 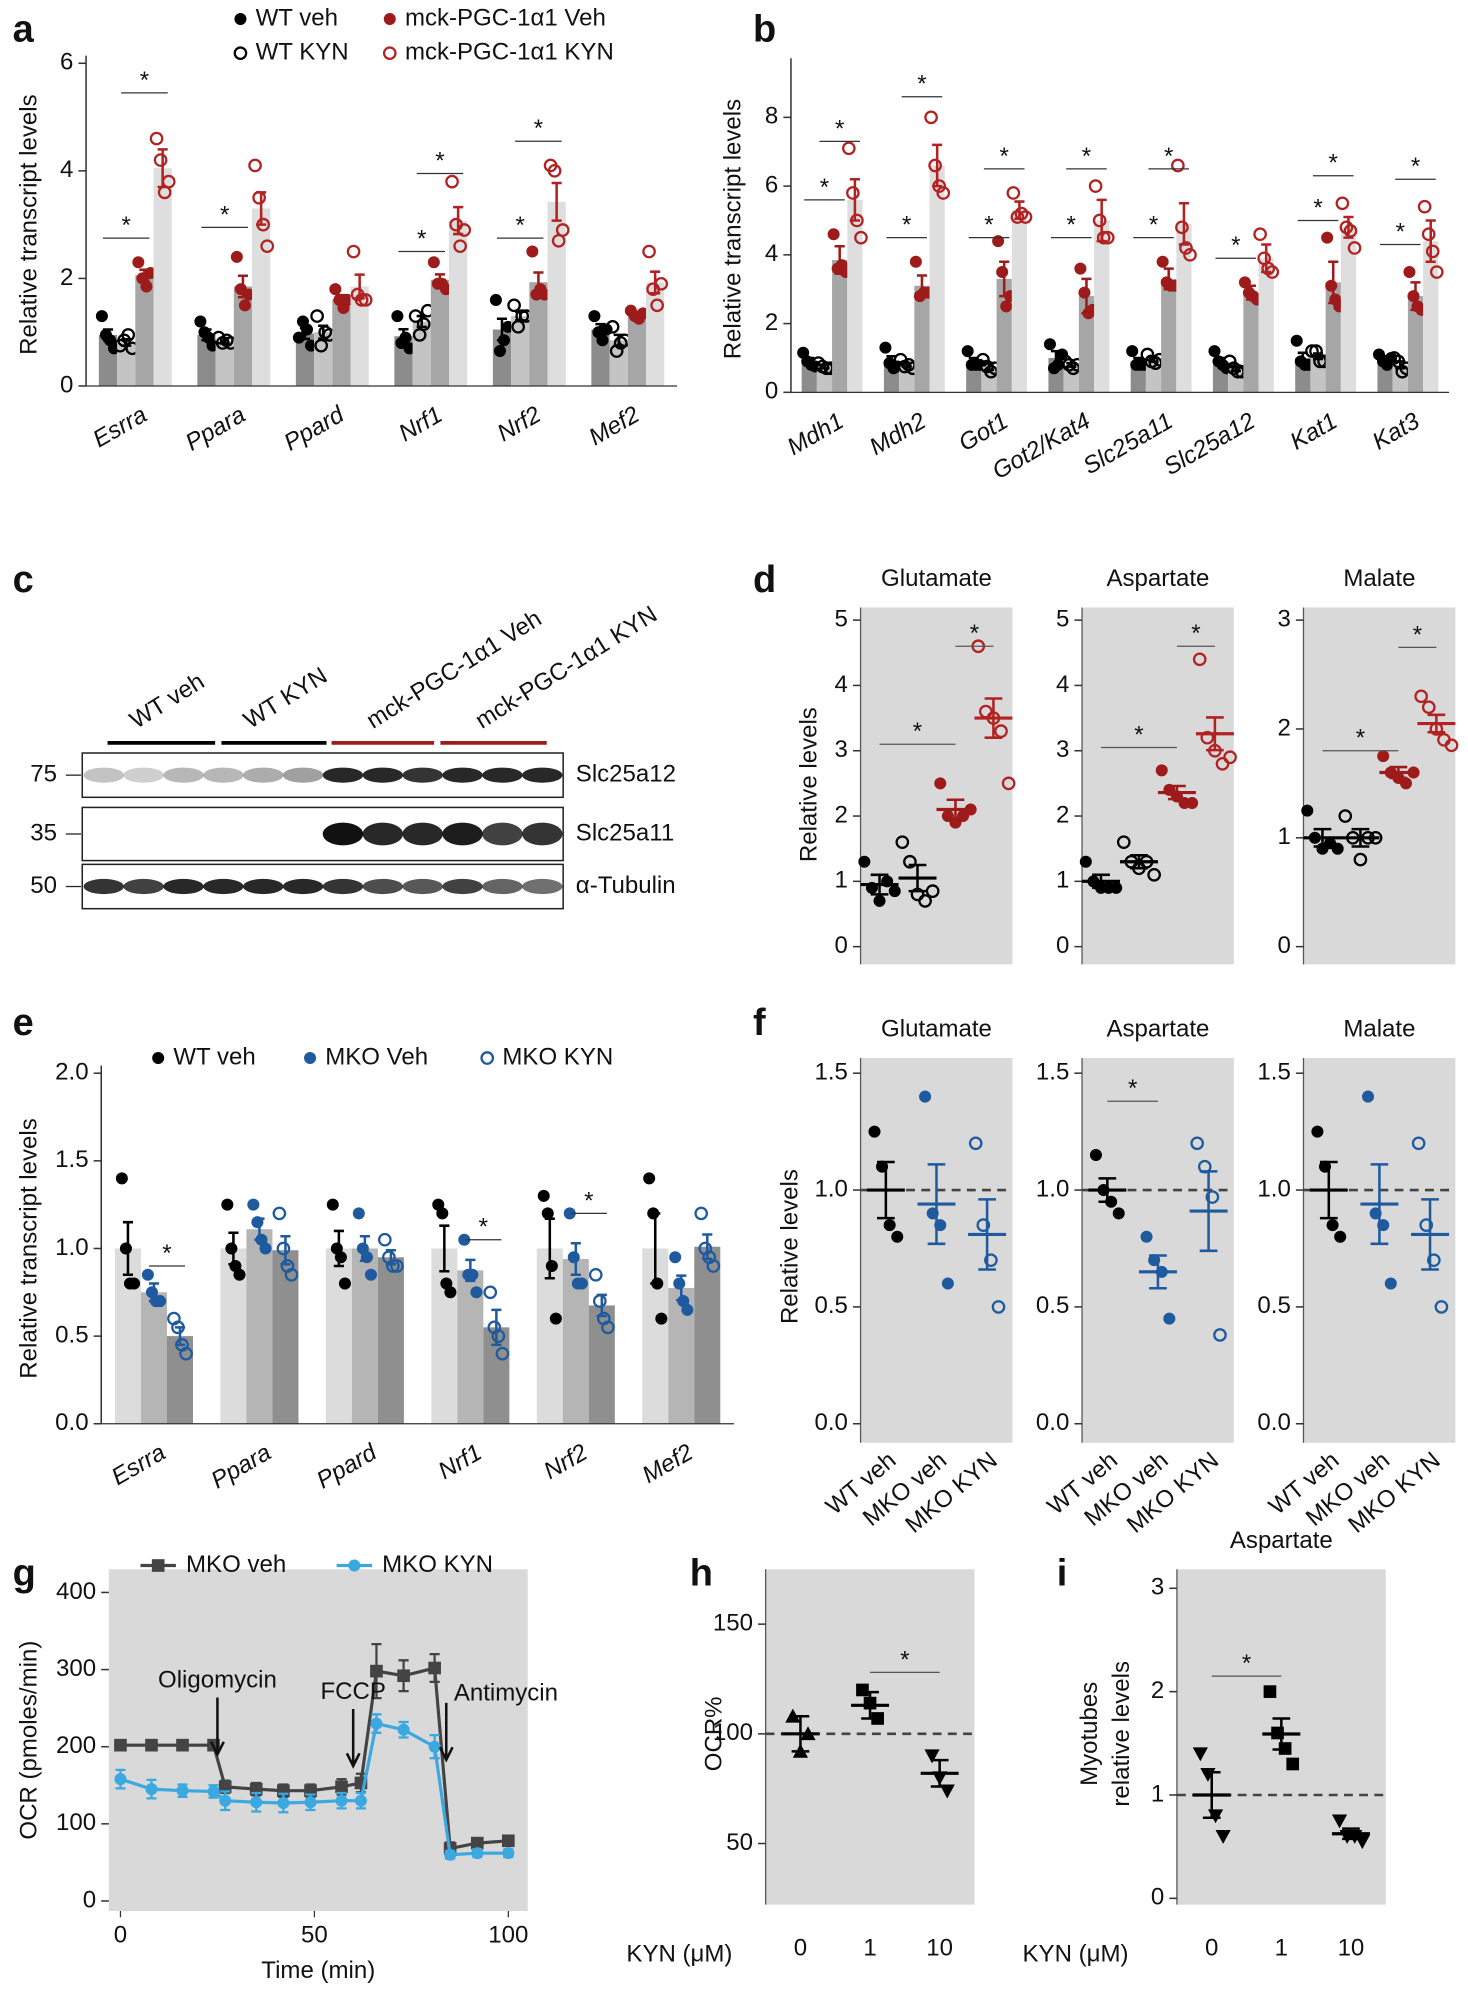 What do you see at coordinates (679, 1954) in the screenshot?
I see `x-axis-label: KYN (μM)` at bounding box center [679, 1954].